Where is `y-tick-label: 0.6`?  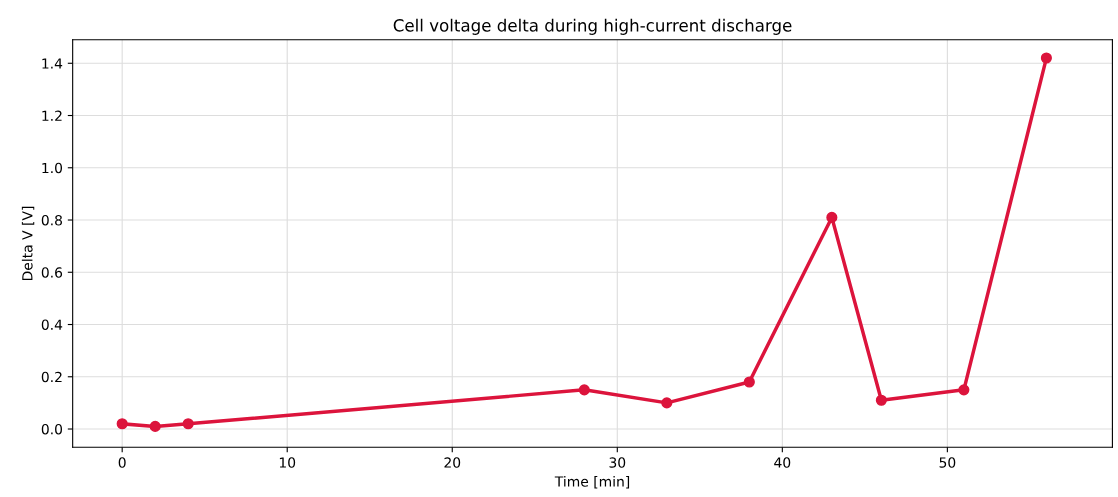
y-tick-label: 0.6 is located at coordinates (52, 272).